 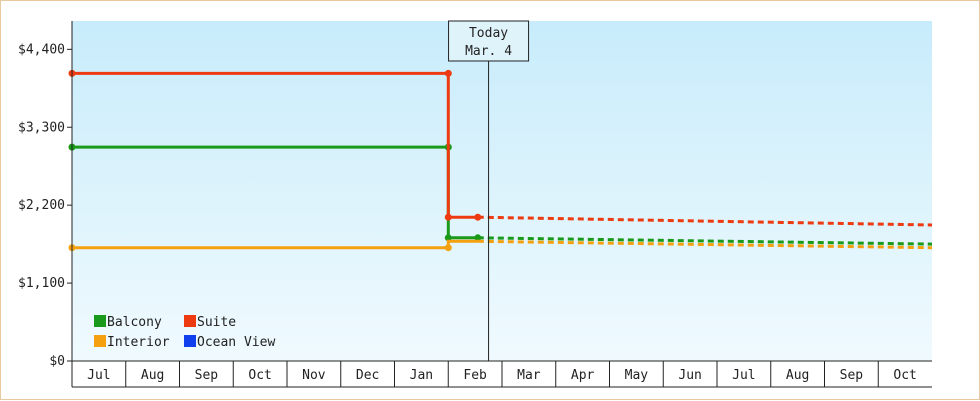 What do you see at coordinates (637, 375) in the screenshot?
I see `x-tick-label: May` at bounding box center [637, 375].